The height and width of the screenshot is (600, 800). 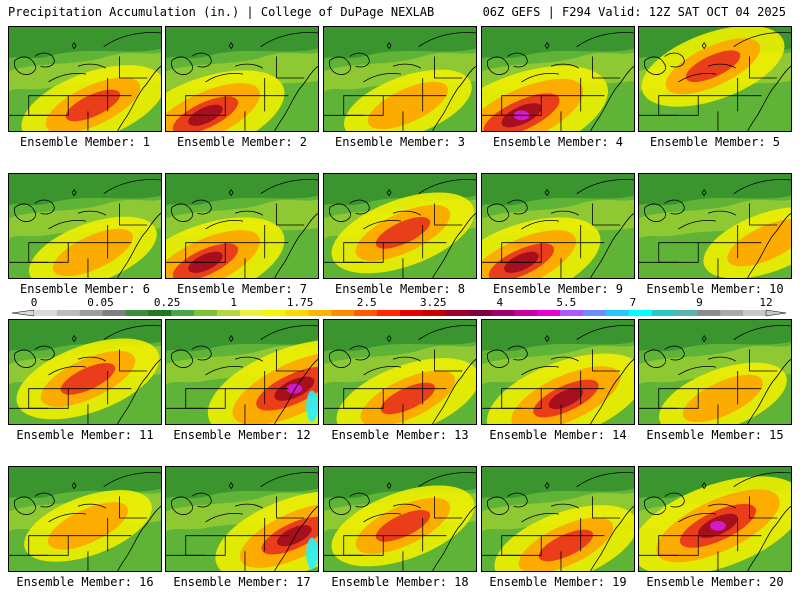 What do you see at coordinates (558, 289) in the screenshot?
I see `ensemble-member-label: Ensemble Member: 9` at bounding box center [558, 289].